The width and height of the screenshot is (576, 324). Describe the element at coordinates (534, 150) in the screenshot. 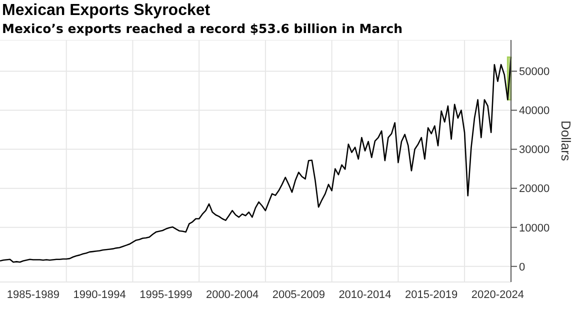

I see `y-tick-label: 30000` at that location.